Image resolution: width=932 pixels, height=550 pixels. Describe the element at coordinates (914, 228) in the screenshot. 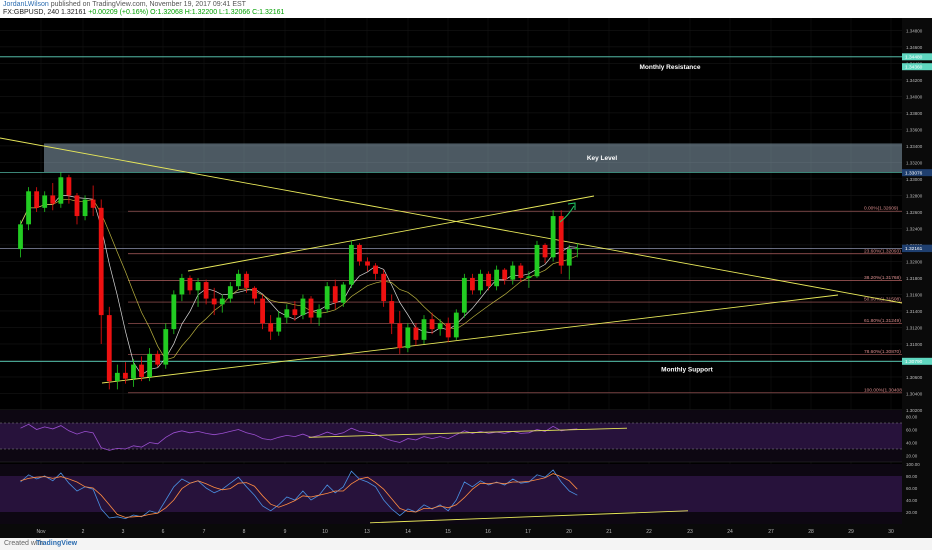

I see `price-tick-label: 1.32400` at that location.